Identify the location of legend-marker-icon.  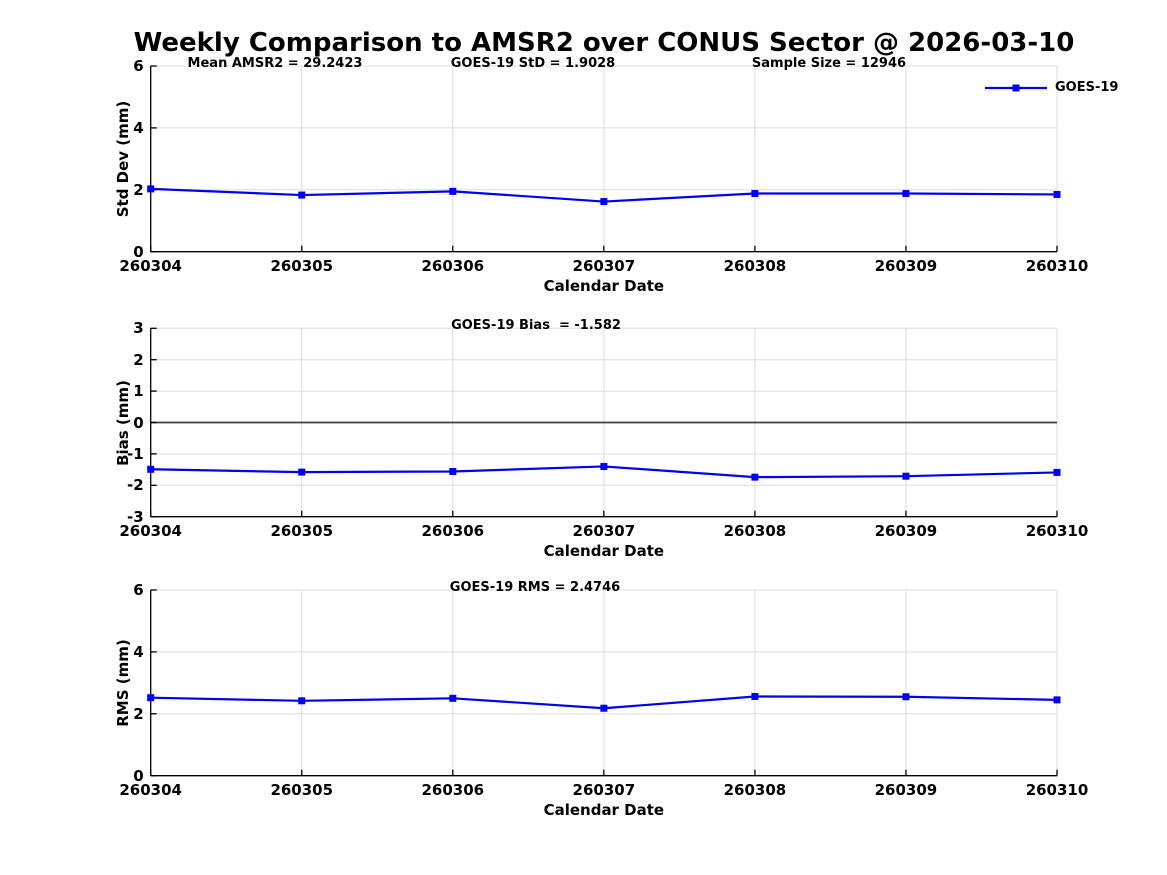
(1016, 87).